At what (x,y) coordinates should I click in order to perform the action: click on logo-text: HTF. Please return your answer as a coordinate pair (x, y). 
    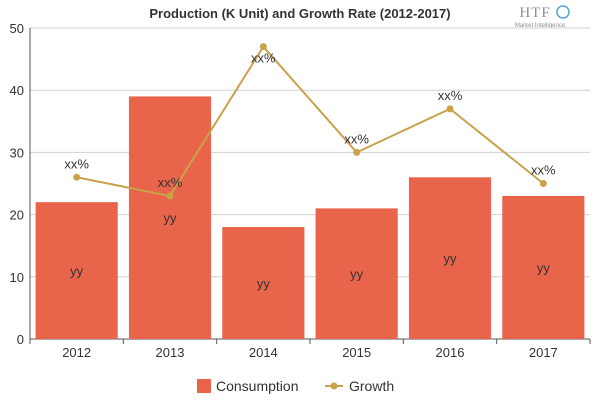
    Looking at the image, I should click on (534, 13).